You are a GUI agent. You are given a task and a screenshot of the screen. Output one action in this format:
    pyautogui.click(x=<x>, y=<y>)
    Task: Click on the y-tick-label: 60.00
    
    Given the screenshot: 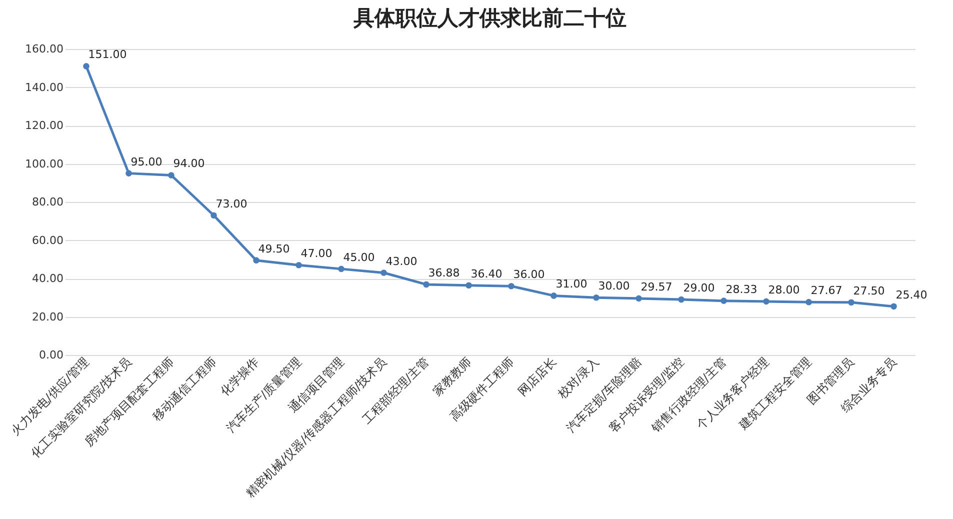 What is the action you would take?
    pyautogui.click(x=48, y=240)
    